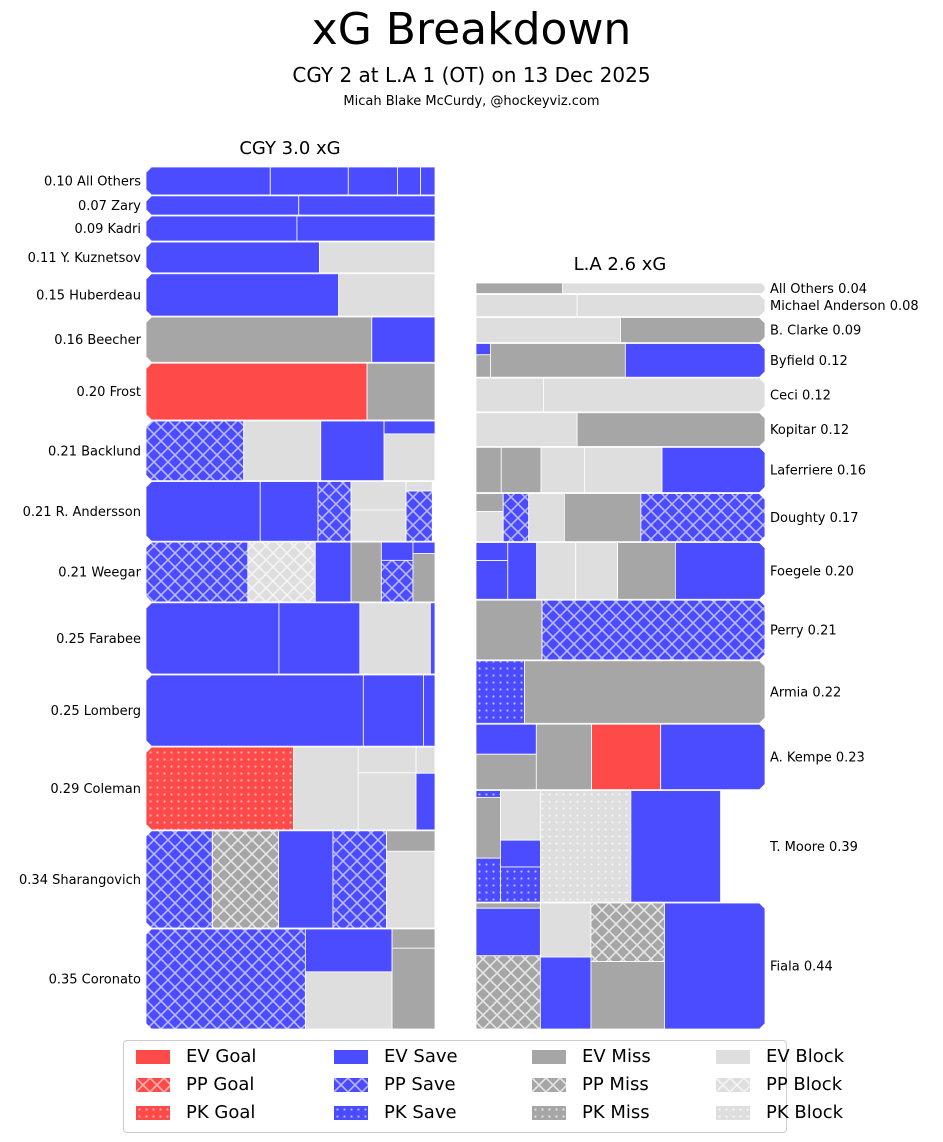 The width and height of the screenshot is (943, 1142). What do you see at coordinates (241, 450) in the screenshot?
I see `player-row: 0.21 Backlund` at bounding box center [241, 450].